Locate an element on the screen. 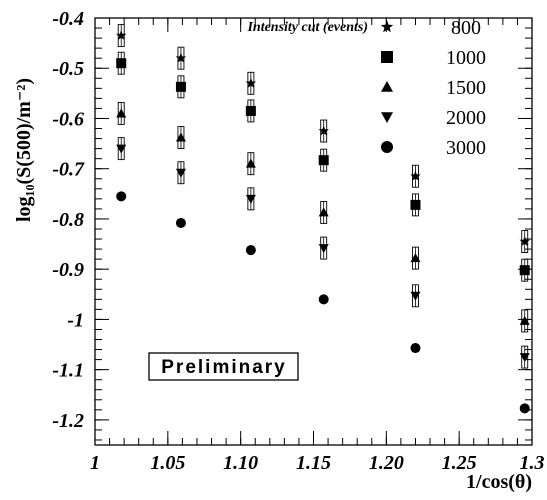  y-tick-label: -1 is located at coordinates (75, 320).